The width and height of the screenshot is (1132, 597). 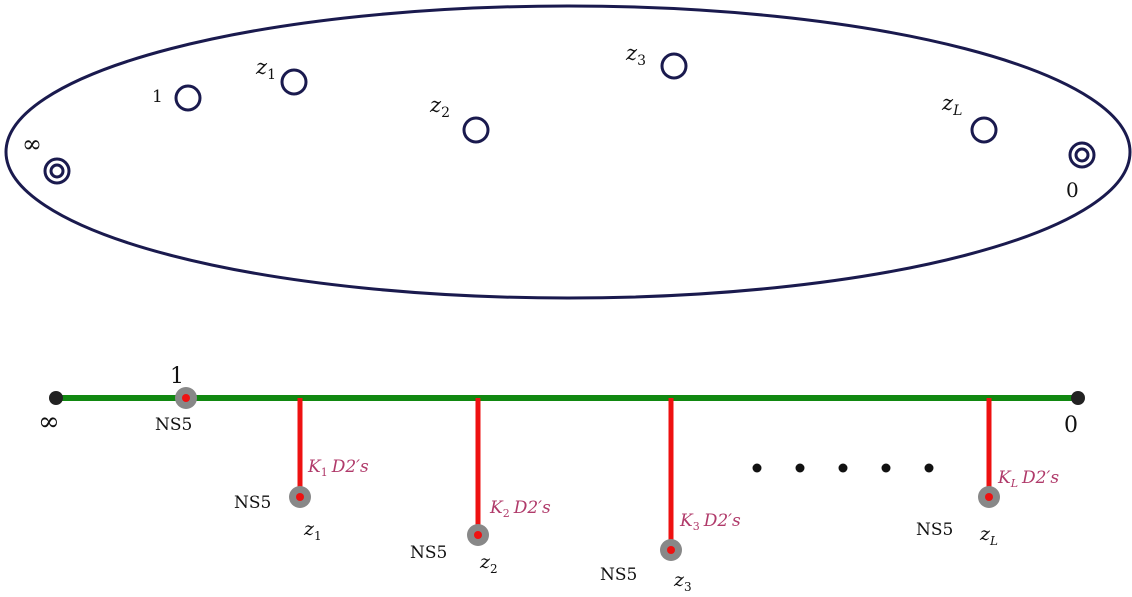 I want to click on d2-label-1: K1 D2′s, so click(x=338, y=468).